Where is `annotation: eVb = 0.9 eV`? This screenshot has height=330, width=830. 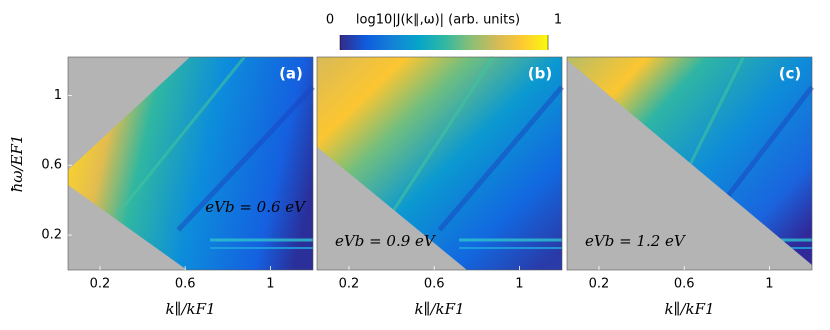
annotation: eVb = 0.9 eV is located at coordinates (386, 241).